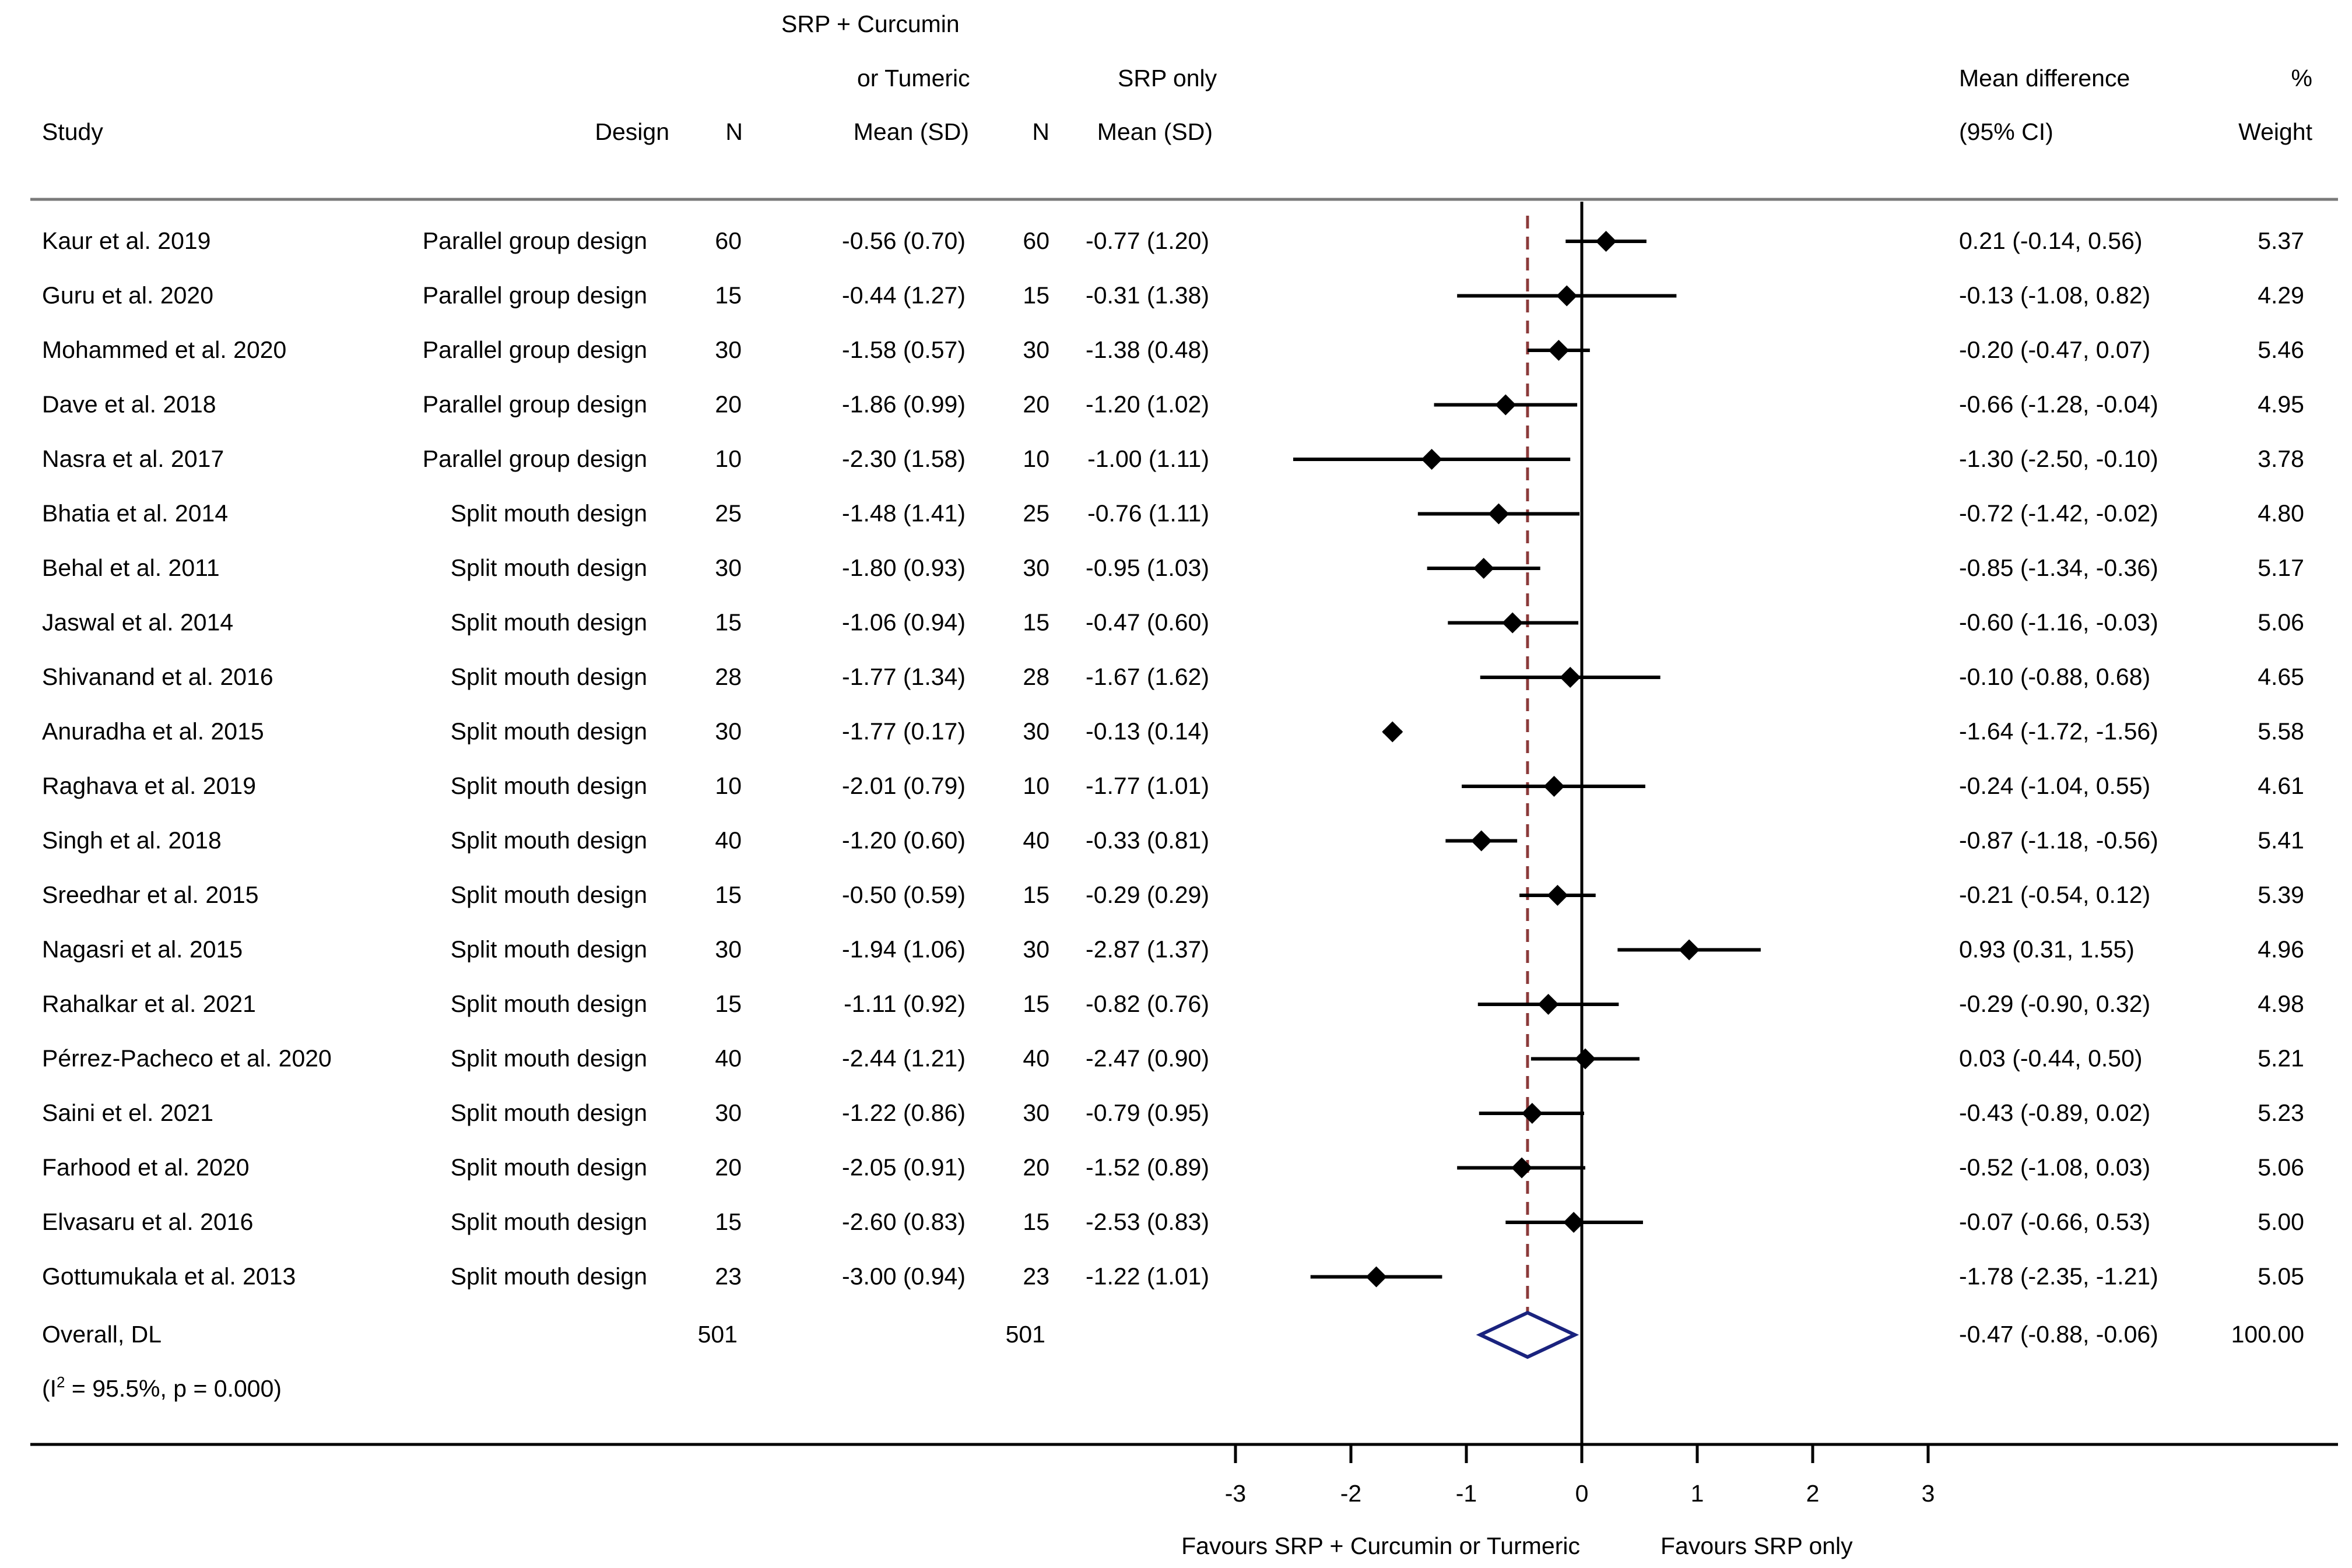  I want to click on study-mean-sd-treatment: -2.05 (0.91), so click(904, 1167).